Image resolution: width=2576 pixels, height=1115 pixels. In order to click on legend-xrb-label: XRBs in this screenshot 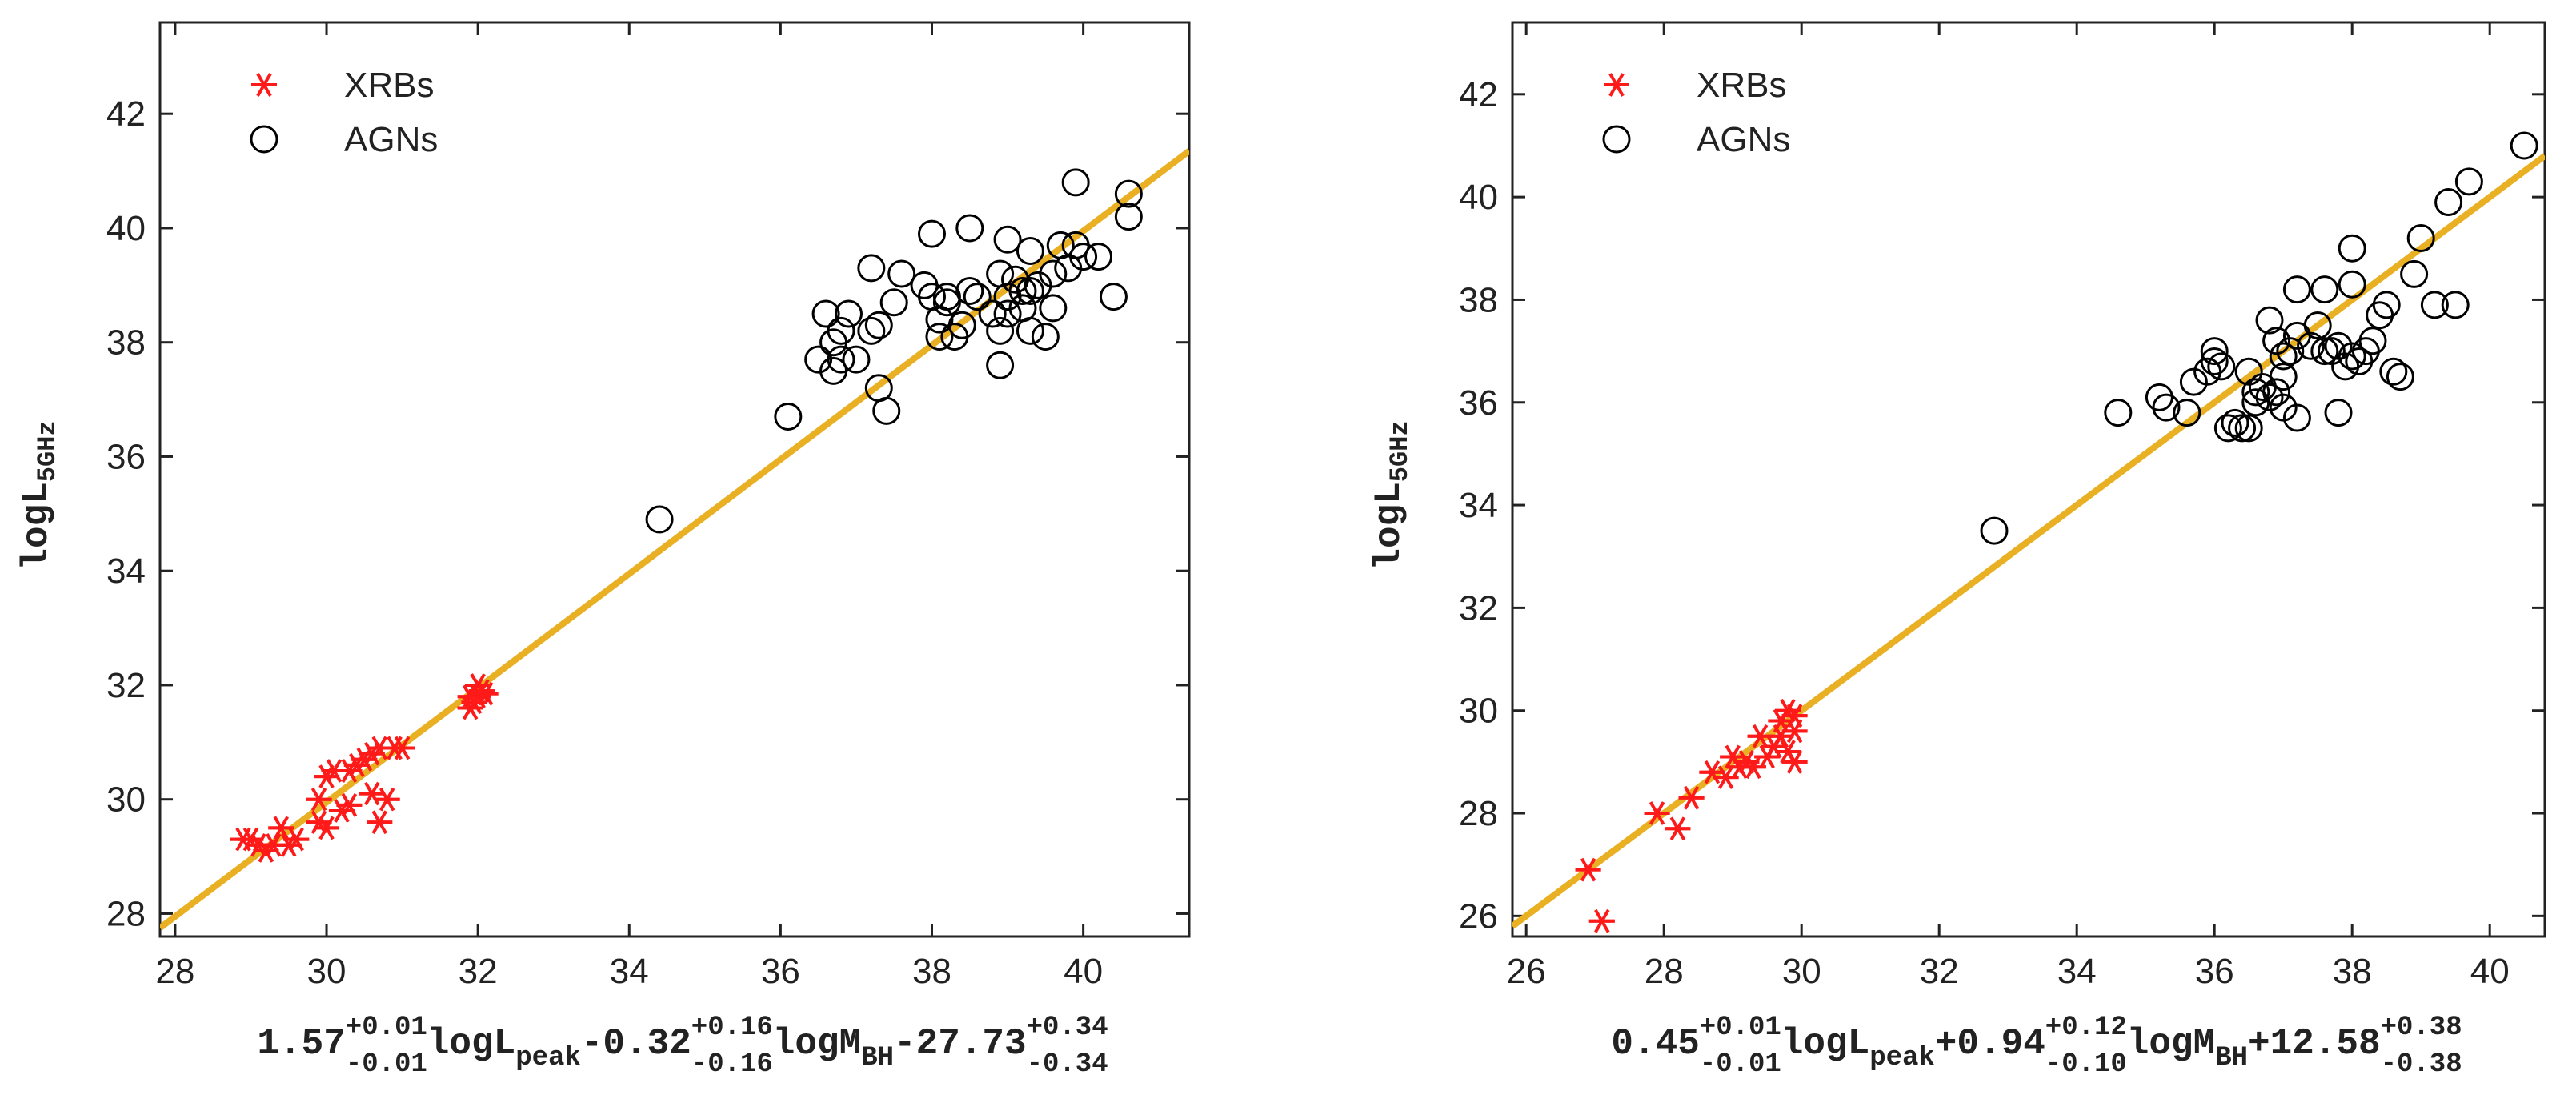, I will do `click(389, 85)`.